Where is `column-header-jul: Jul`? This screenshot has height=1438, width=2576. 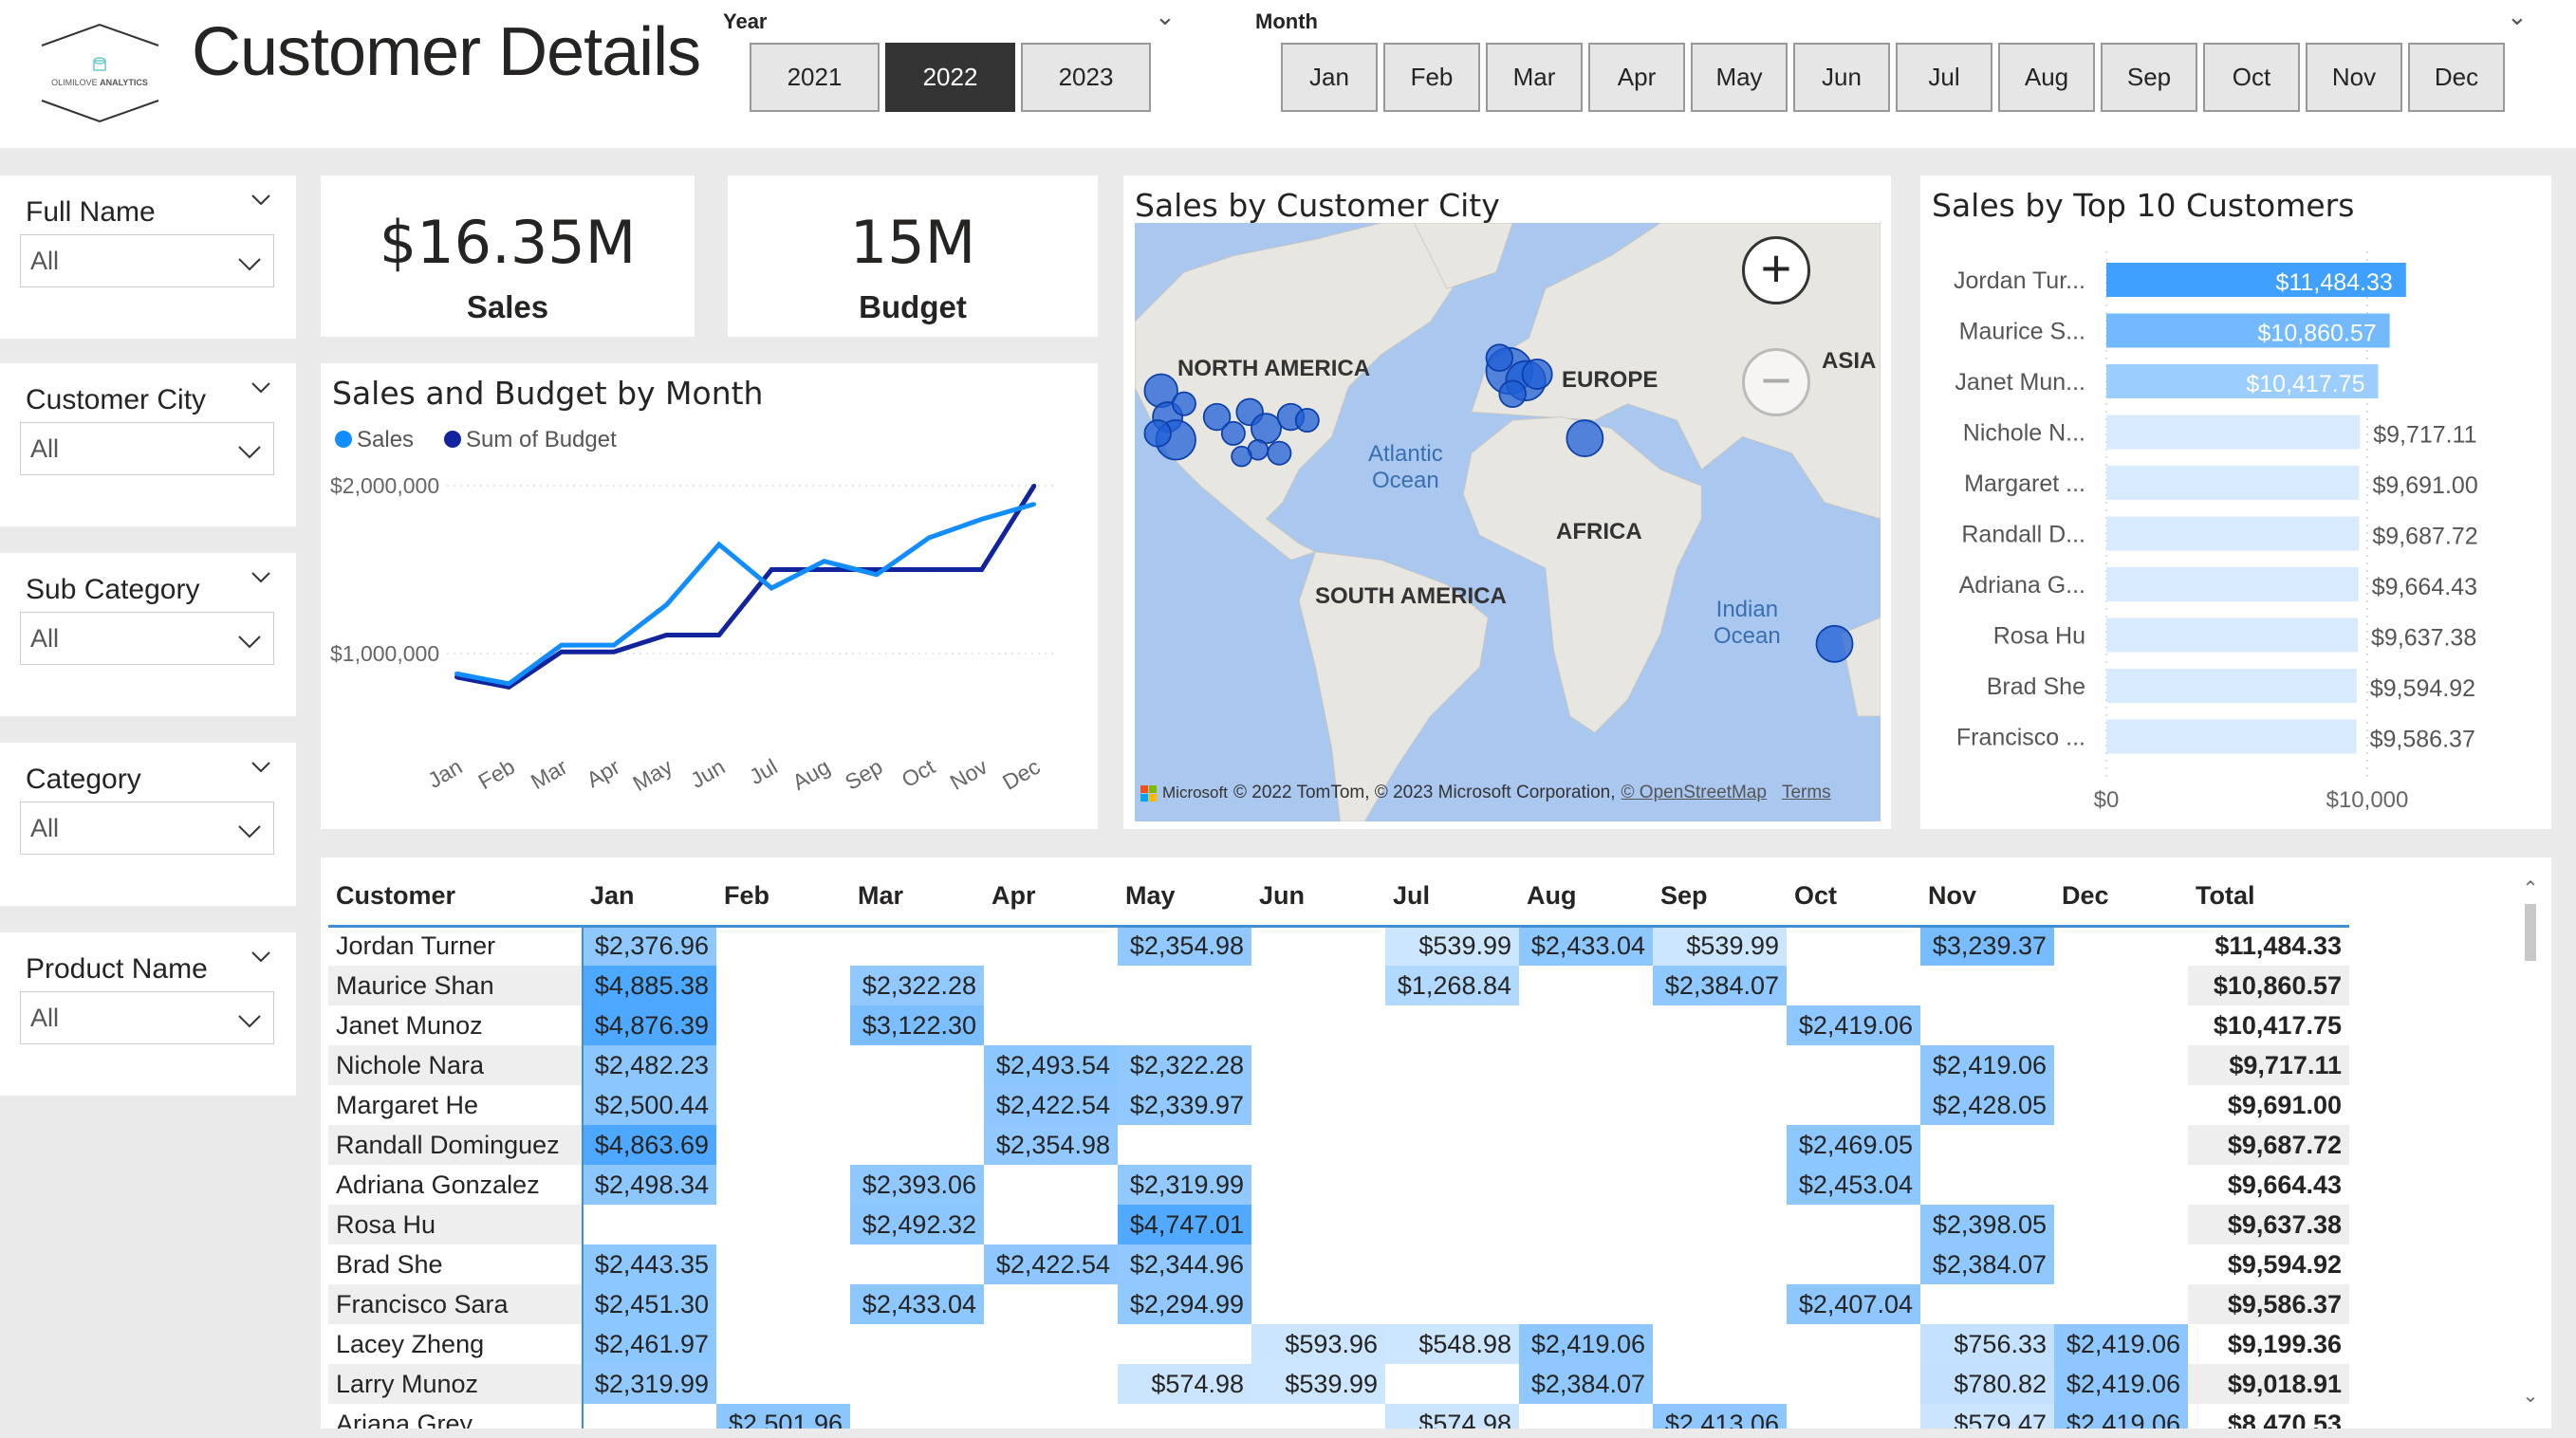
column-header-jul: Jul is located at coordinates (1452, 898).